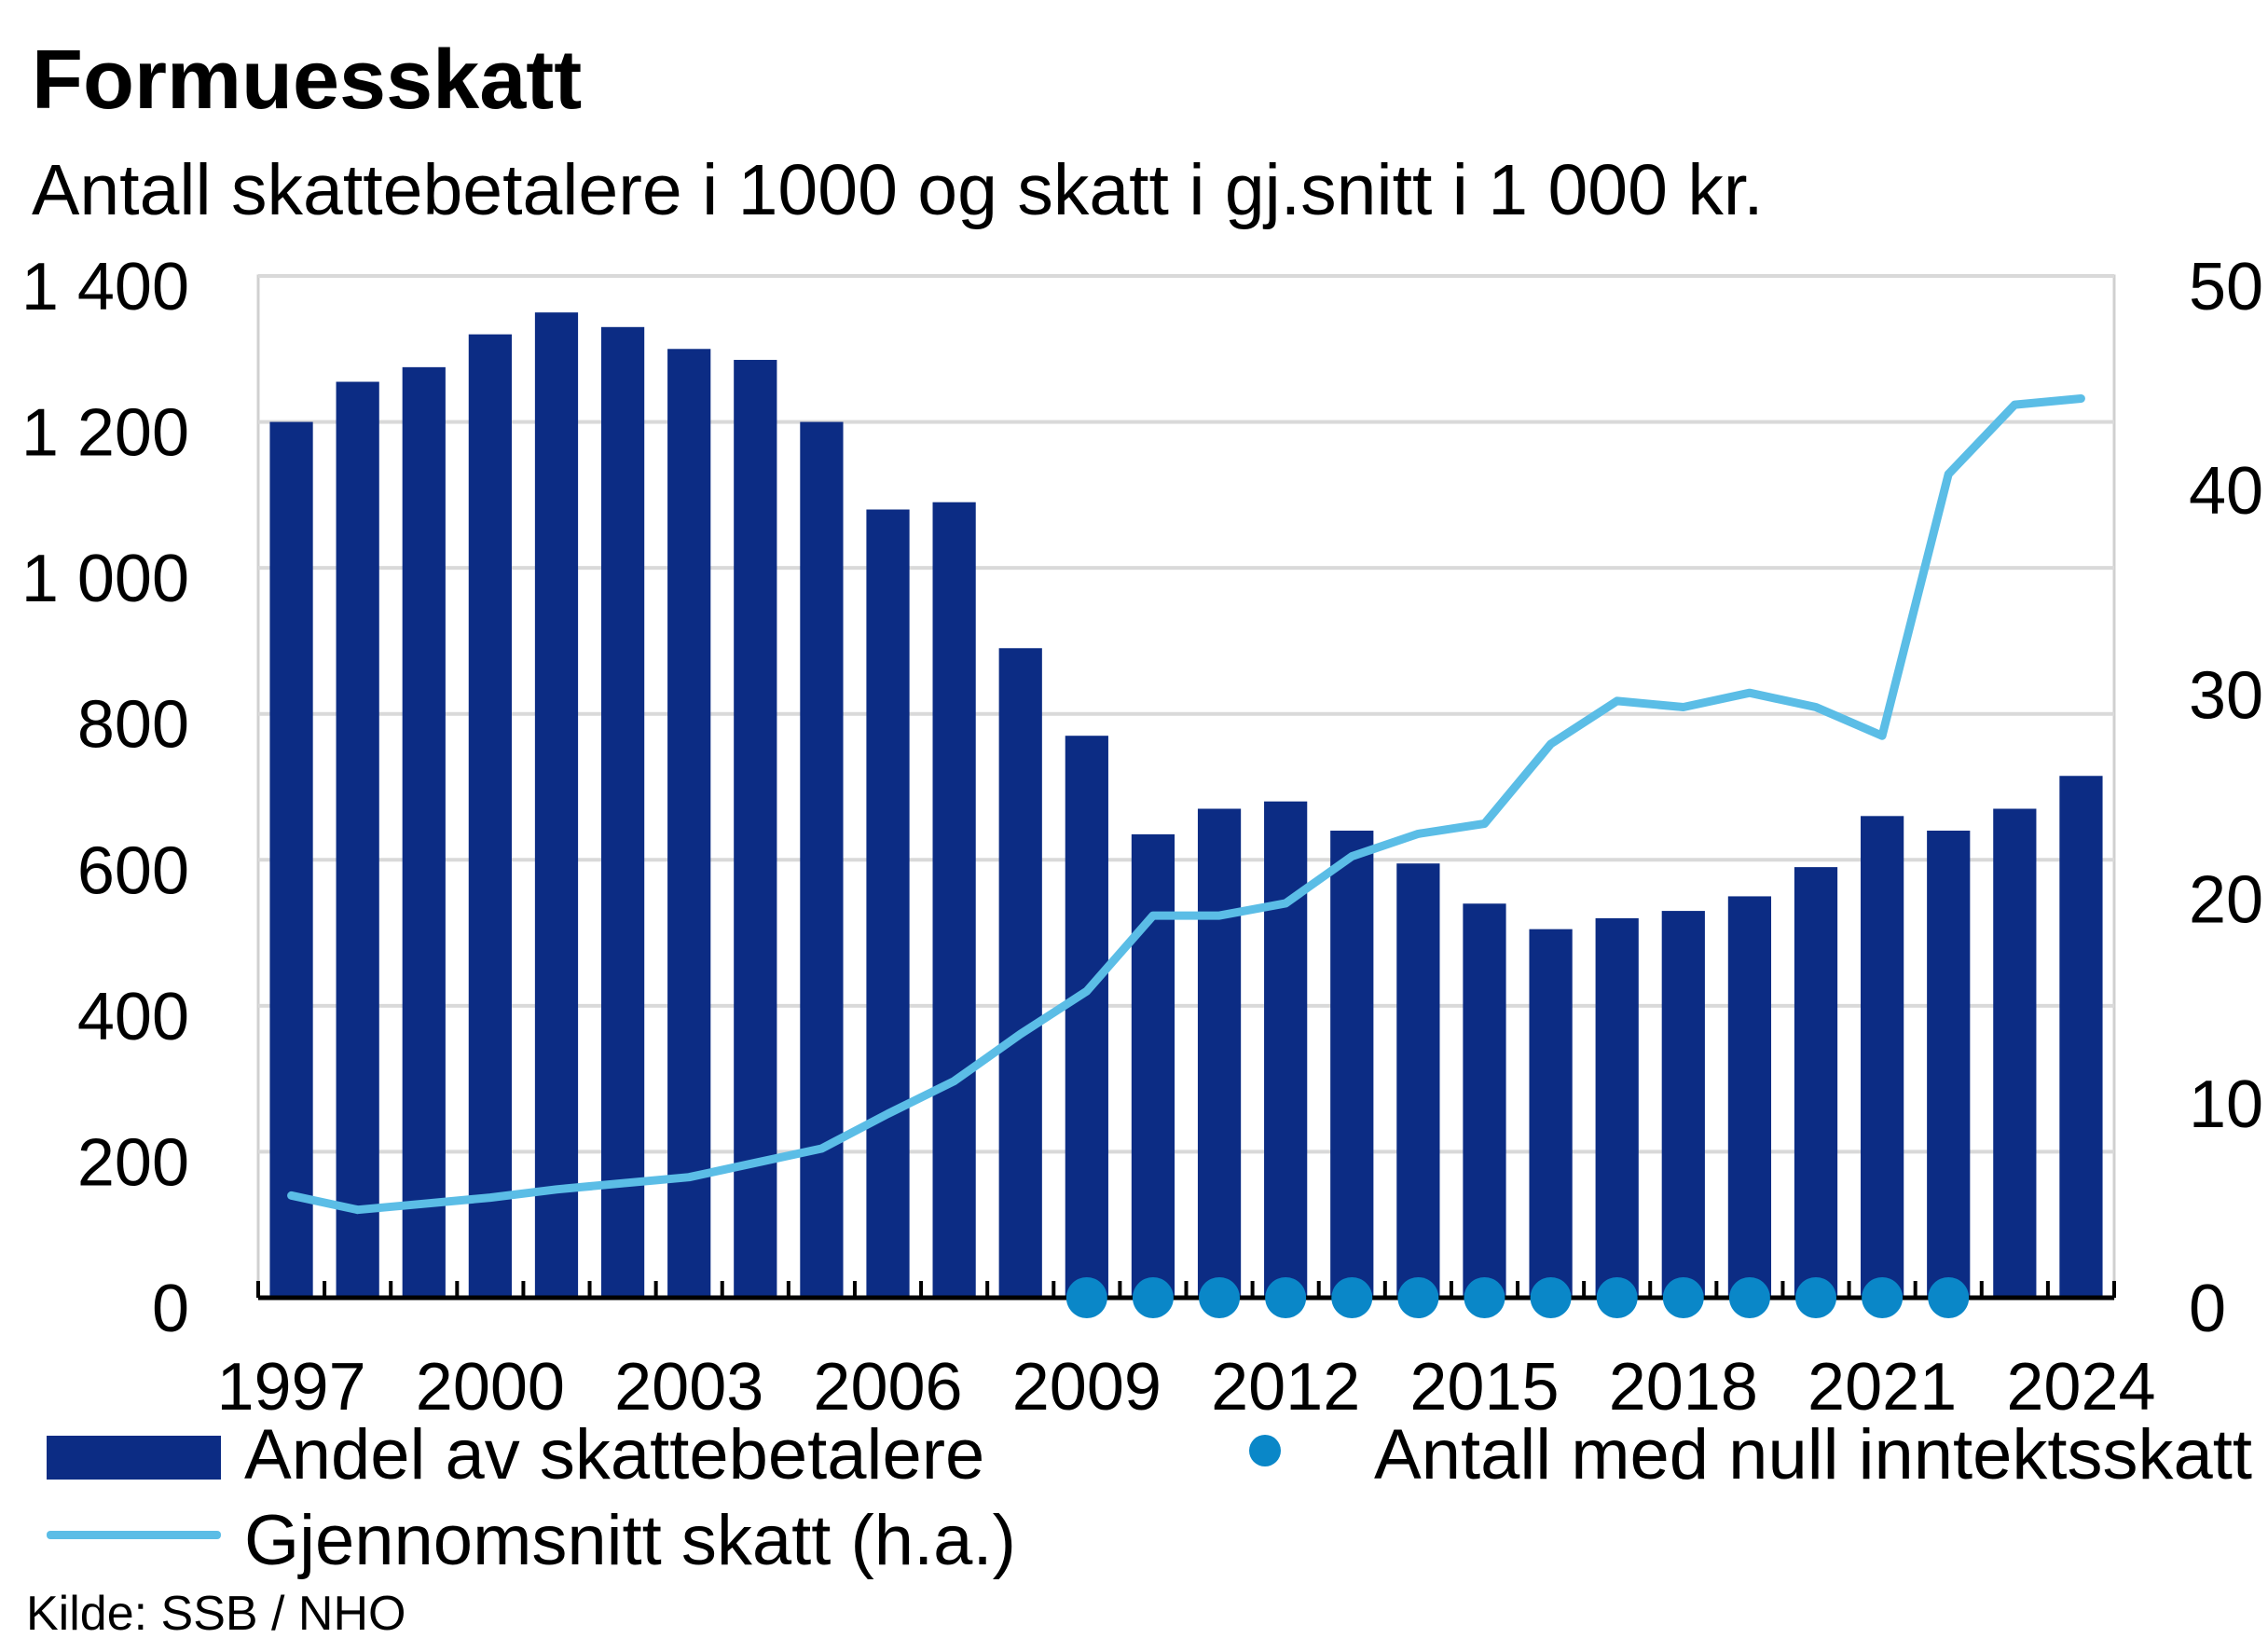 This screenshot has width=2268, height=1652. What do you see at coordinates (2226, 492) in the screenshot?
I see `y-right-tick-label: 40` at bounding box center [2226, 492].